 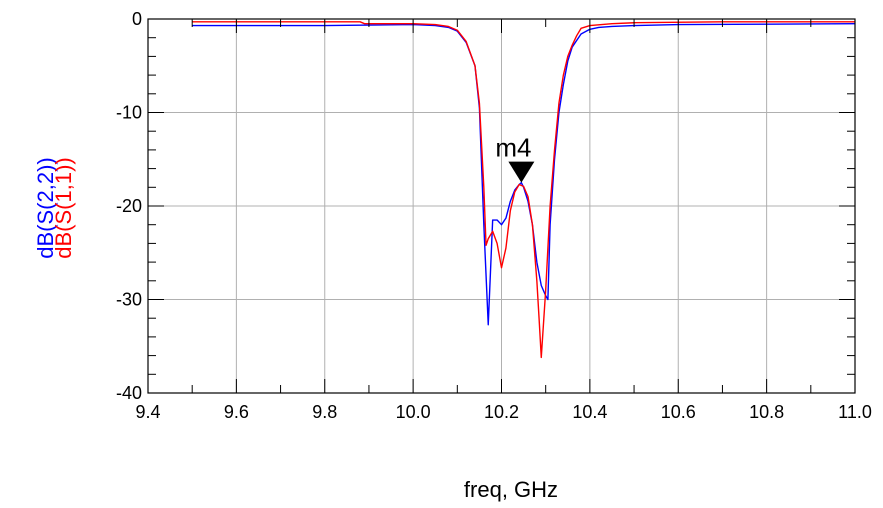 I want to click on x-tick-label: 10.0, so click(x=413, y=412).